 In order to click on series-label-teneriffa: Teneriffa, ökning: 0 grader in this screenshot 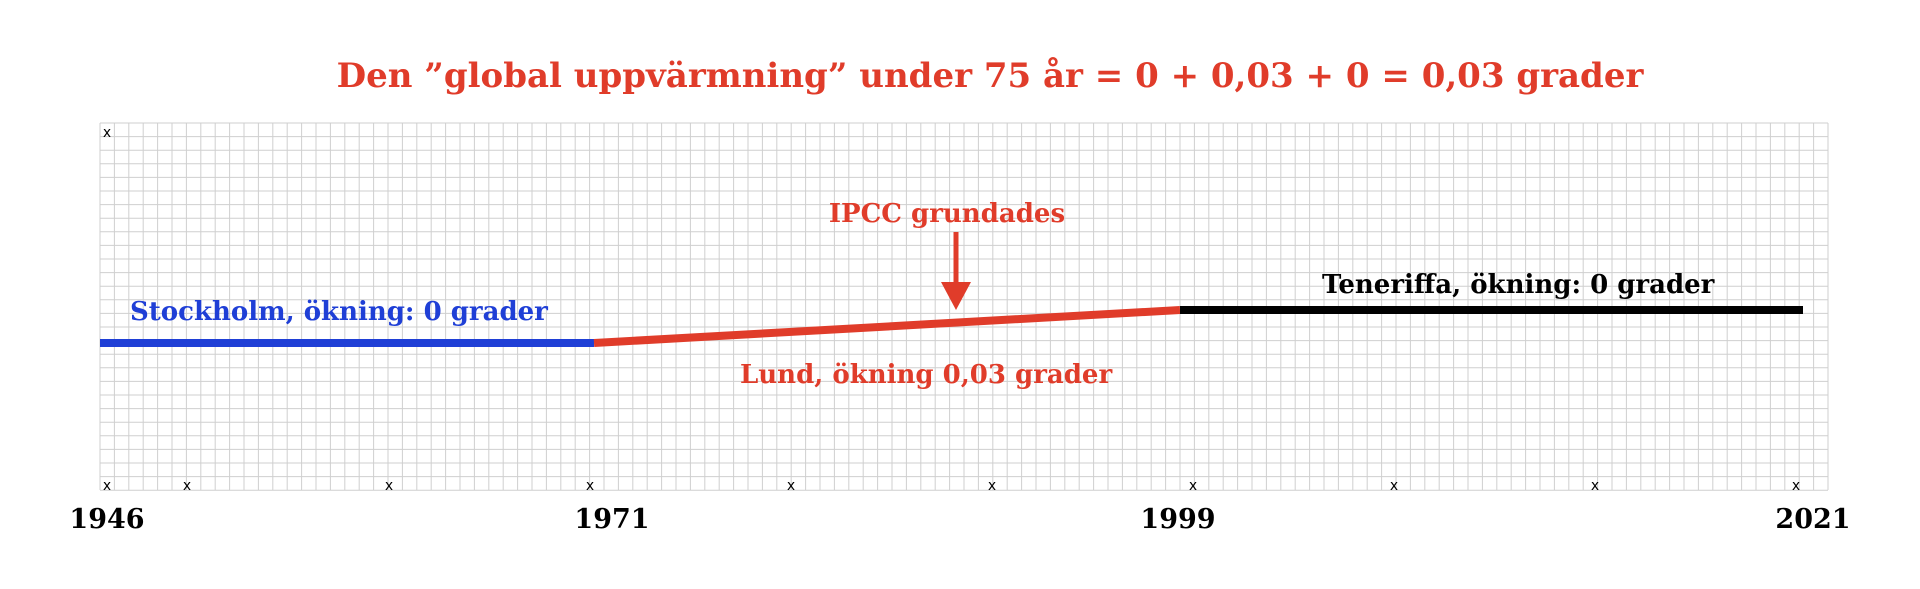, I will do `click(1518, 285)`.